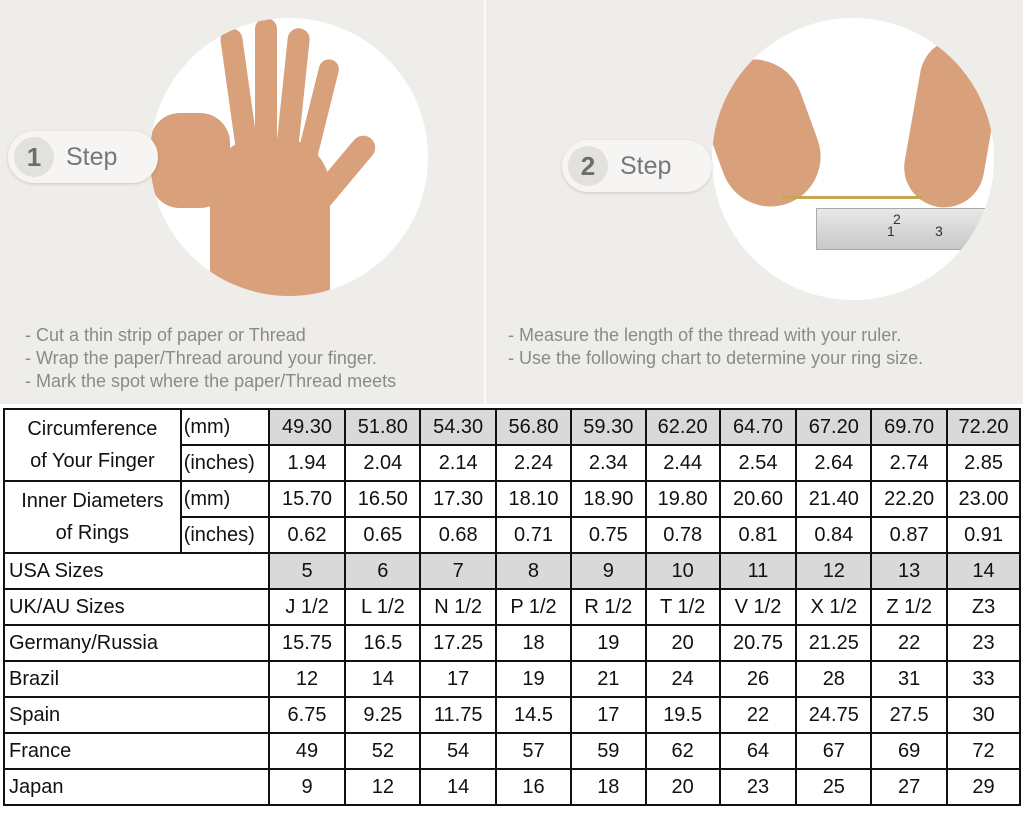 Image resolution: width=1023 pixels, height=826 pixels. Describe the element at coordinates (136, 751) in the screenshot. I see `row-label: France` at that location.